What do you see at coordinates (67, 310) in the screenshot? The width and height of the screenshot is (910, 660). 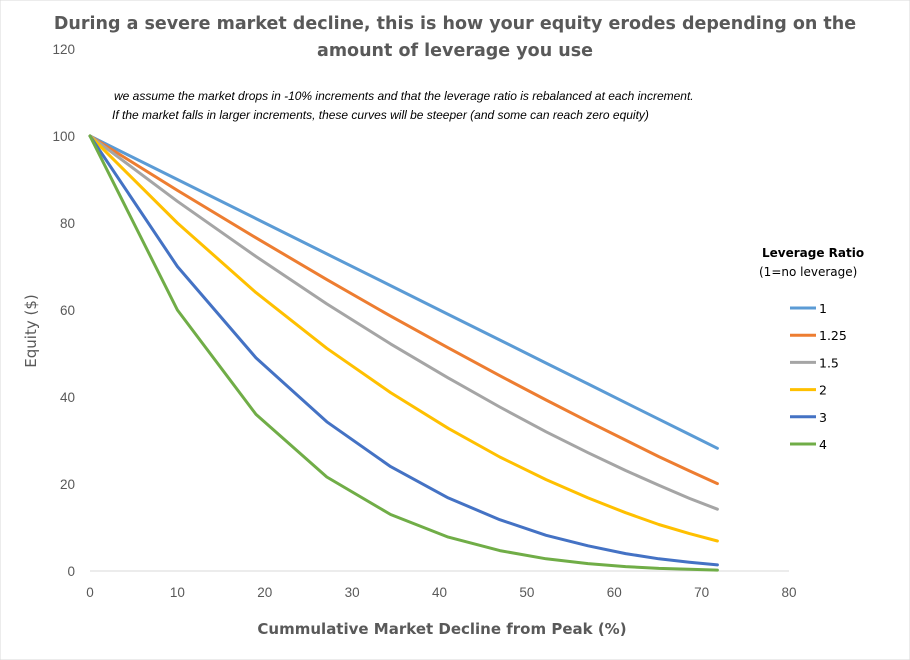 I see `y-tick-label: 60` at bounding box center [67, 310].